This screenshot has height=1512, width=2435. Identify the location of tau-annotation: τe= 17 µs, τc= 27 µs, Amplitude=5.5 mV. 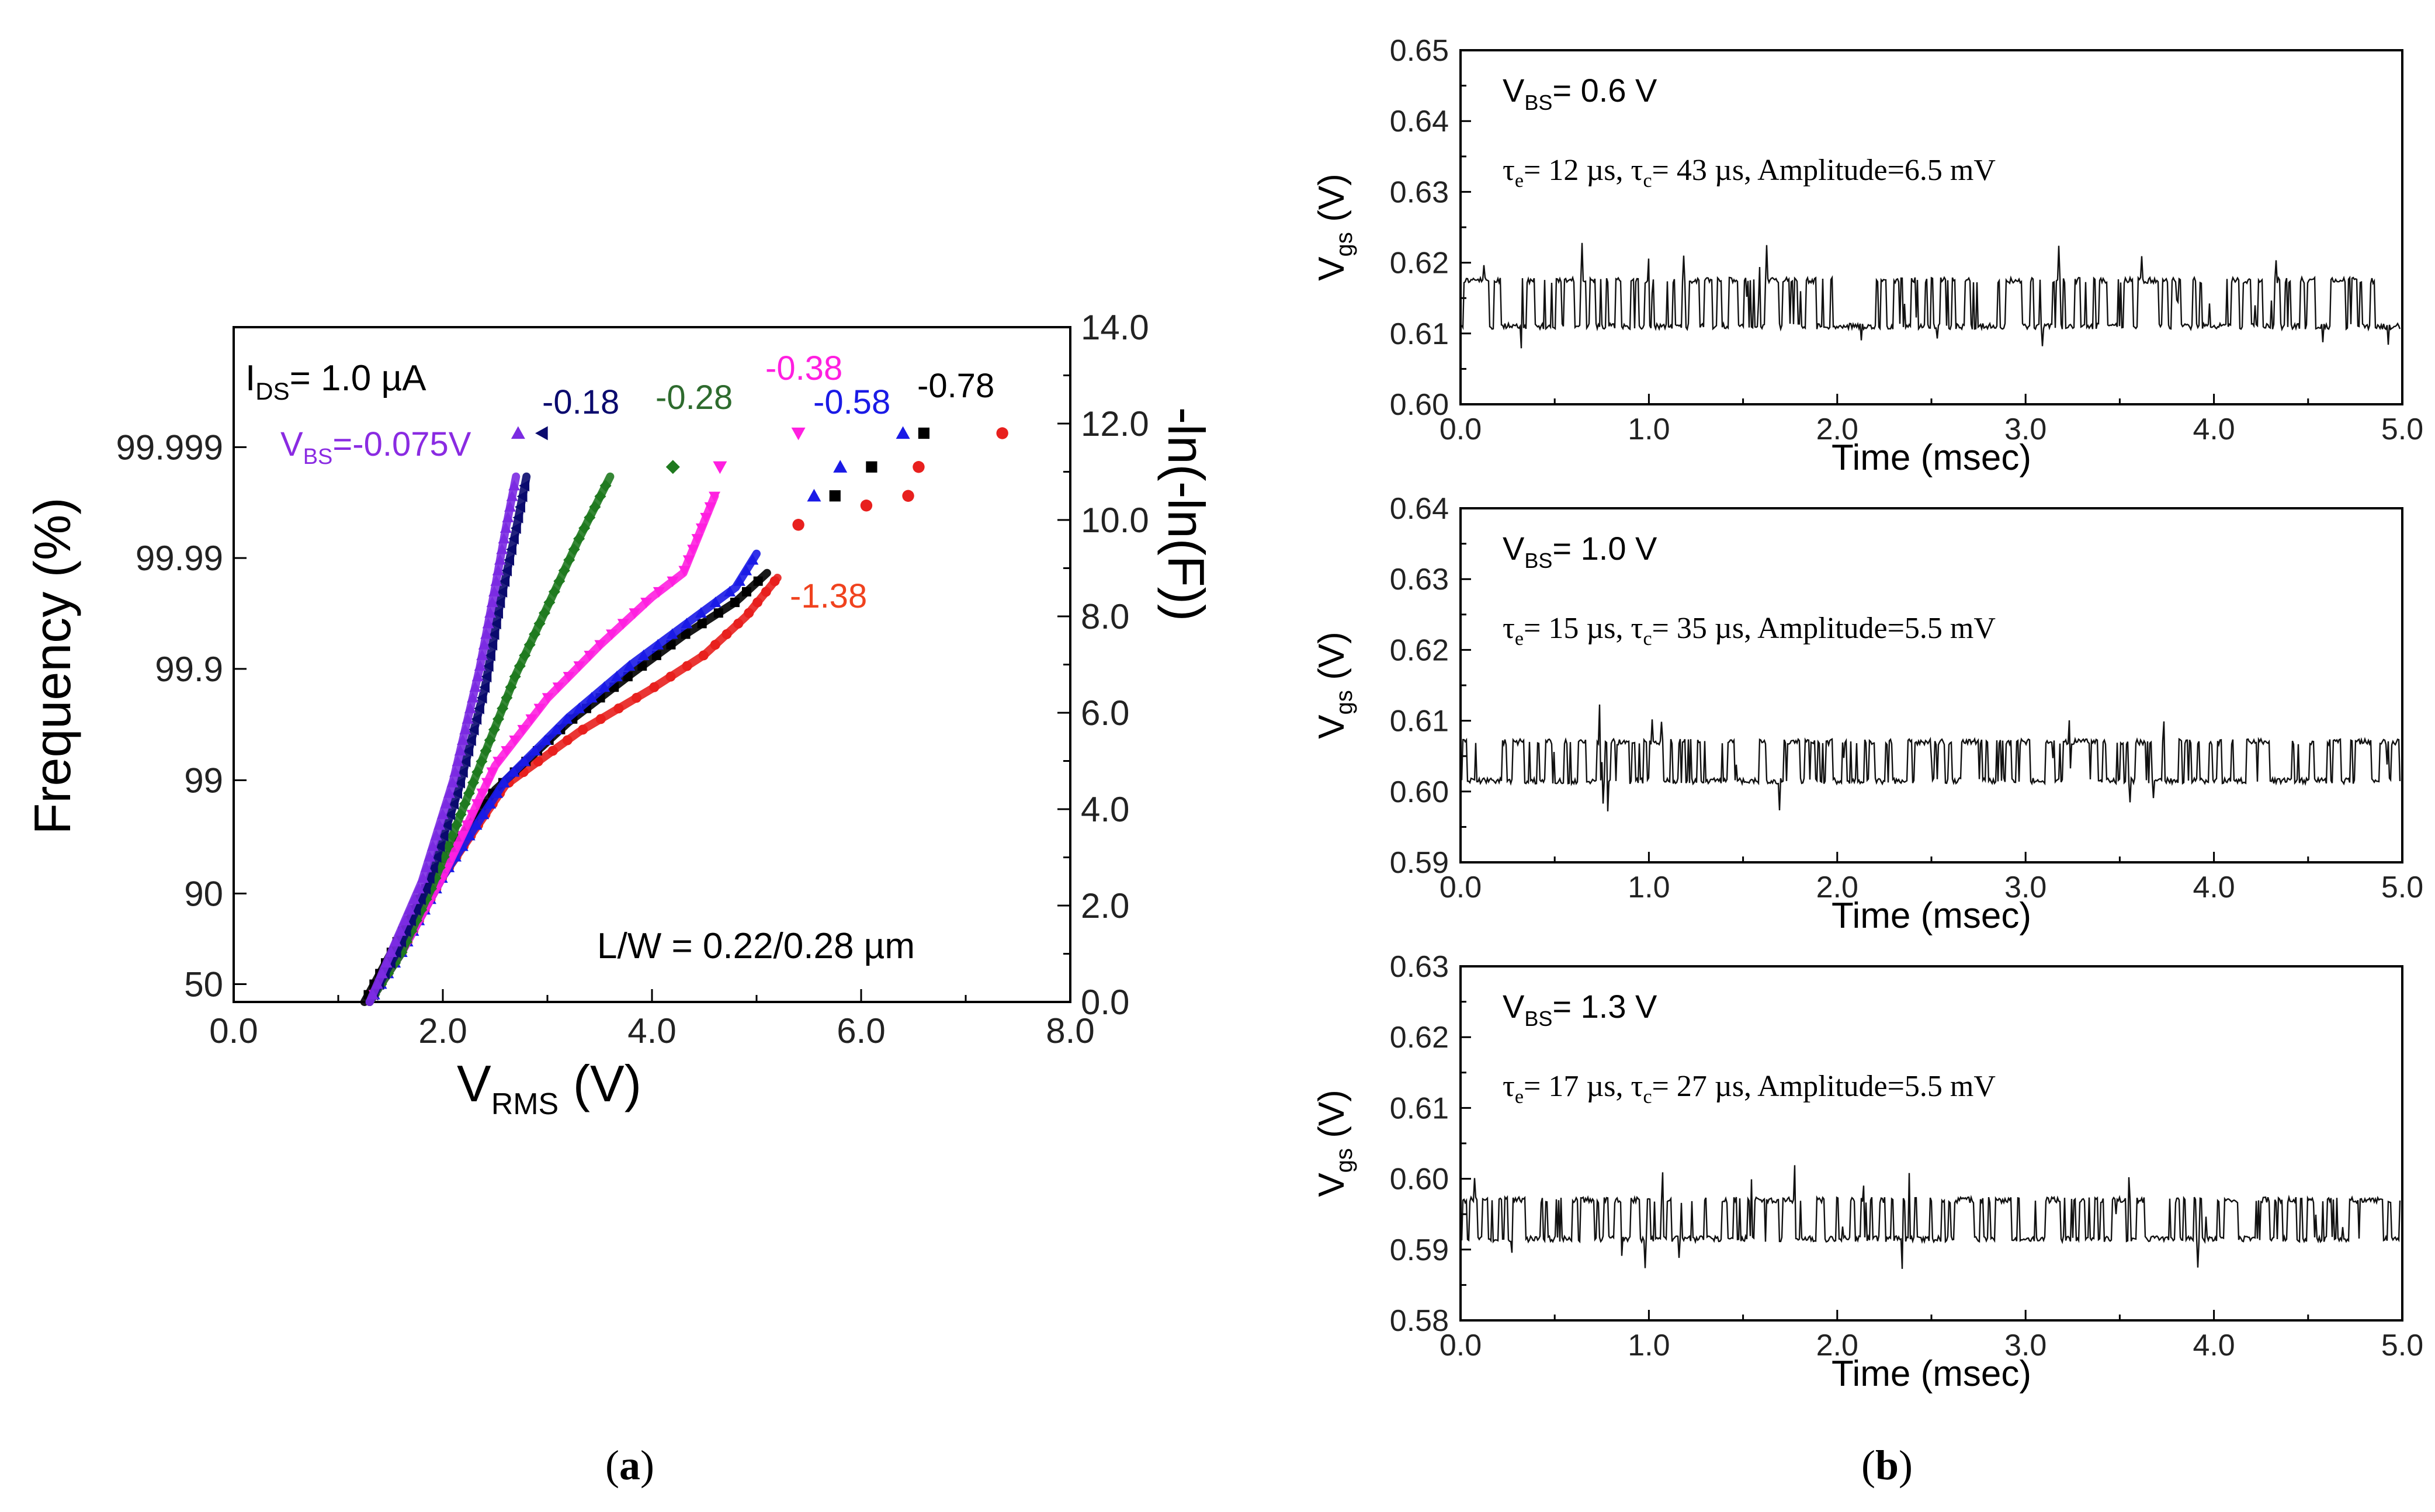
(1750, 1089).